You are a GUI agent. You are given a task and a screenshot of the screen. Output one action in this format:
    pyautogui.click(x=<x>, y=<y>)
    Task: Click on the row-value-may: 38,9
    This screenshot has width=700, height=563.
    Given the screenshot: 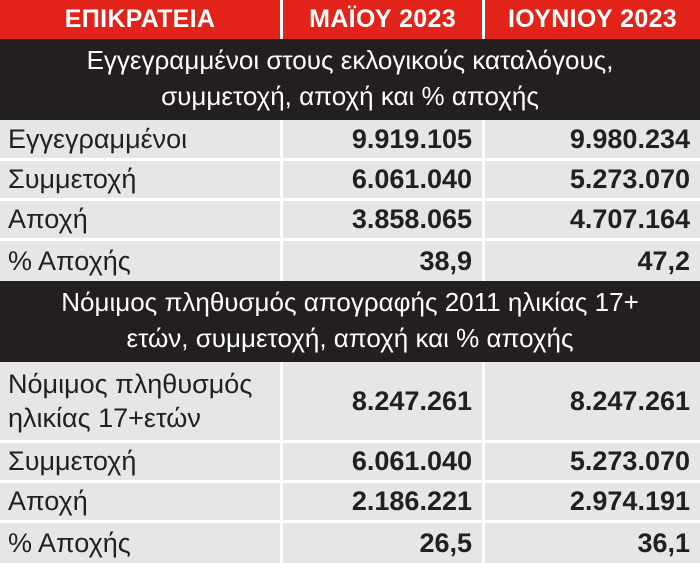 What is the action you would take?
    pyautogui.click(x=384, y=261)
    